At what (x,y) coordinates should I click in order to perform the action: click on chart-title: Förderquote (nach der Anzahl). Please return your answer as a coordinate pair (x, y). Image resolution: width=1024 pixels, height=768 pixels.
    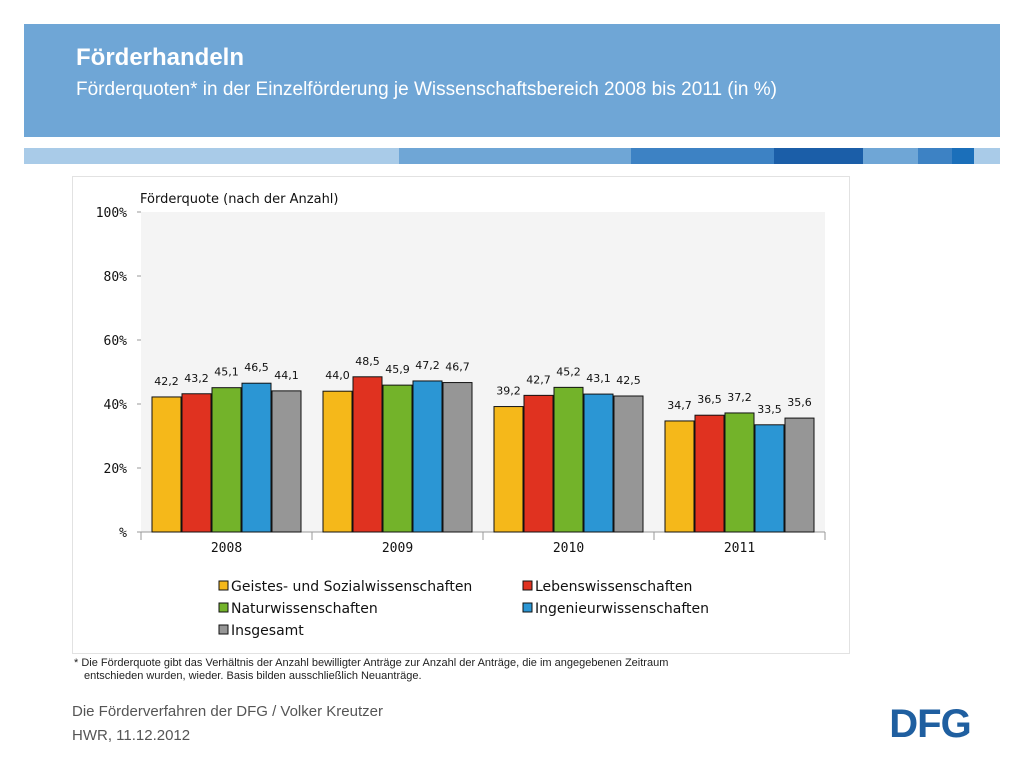
    Looking at the image, I should click on (239, 199).